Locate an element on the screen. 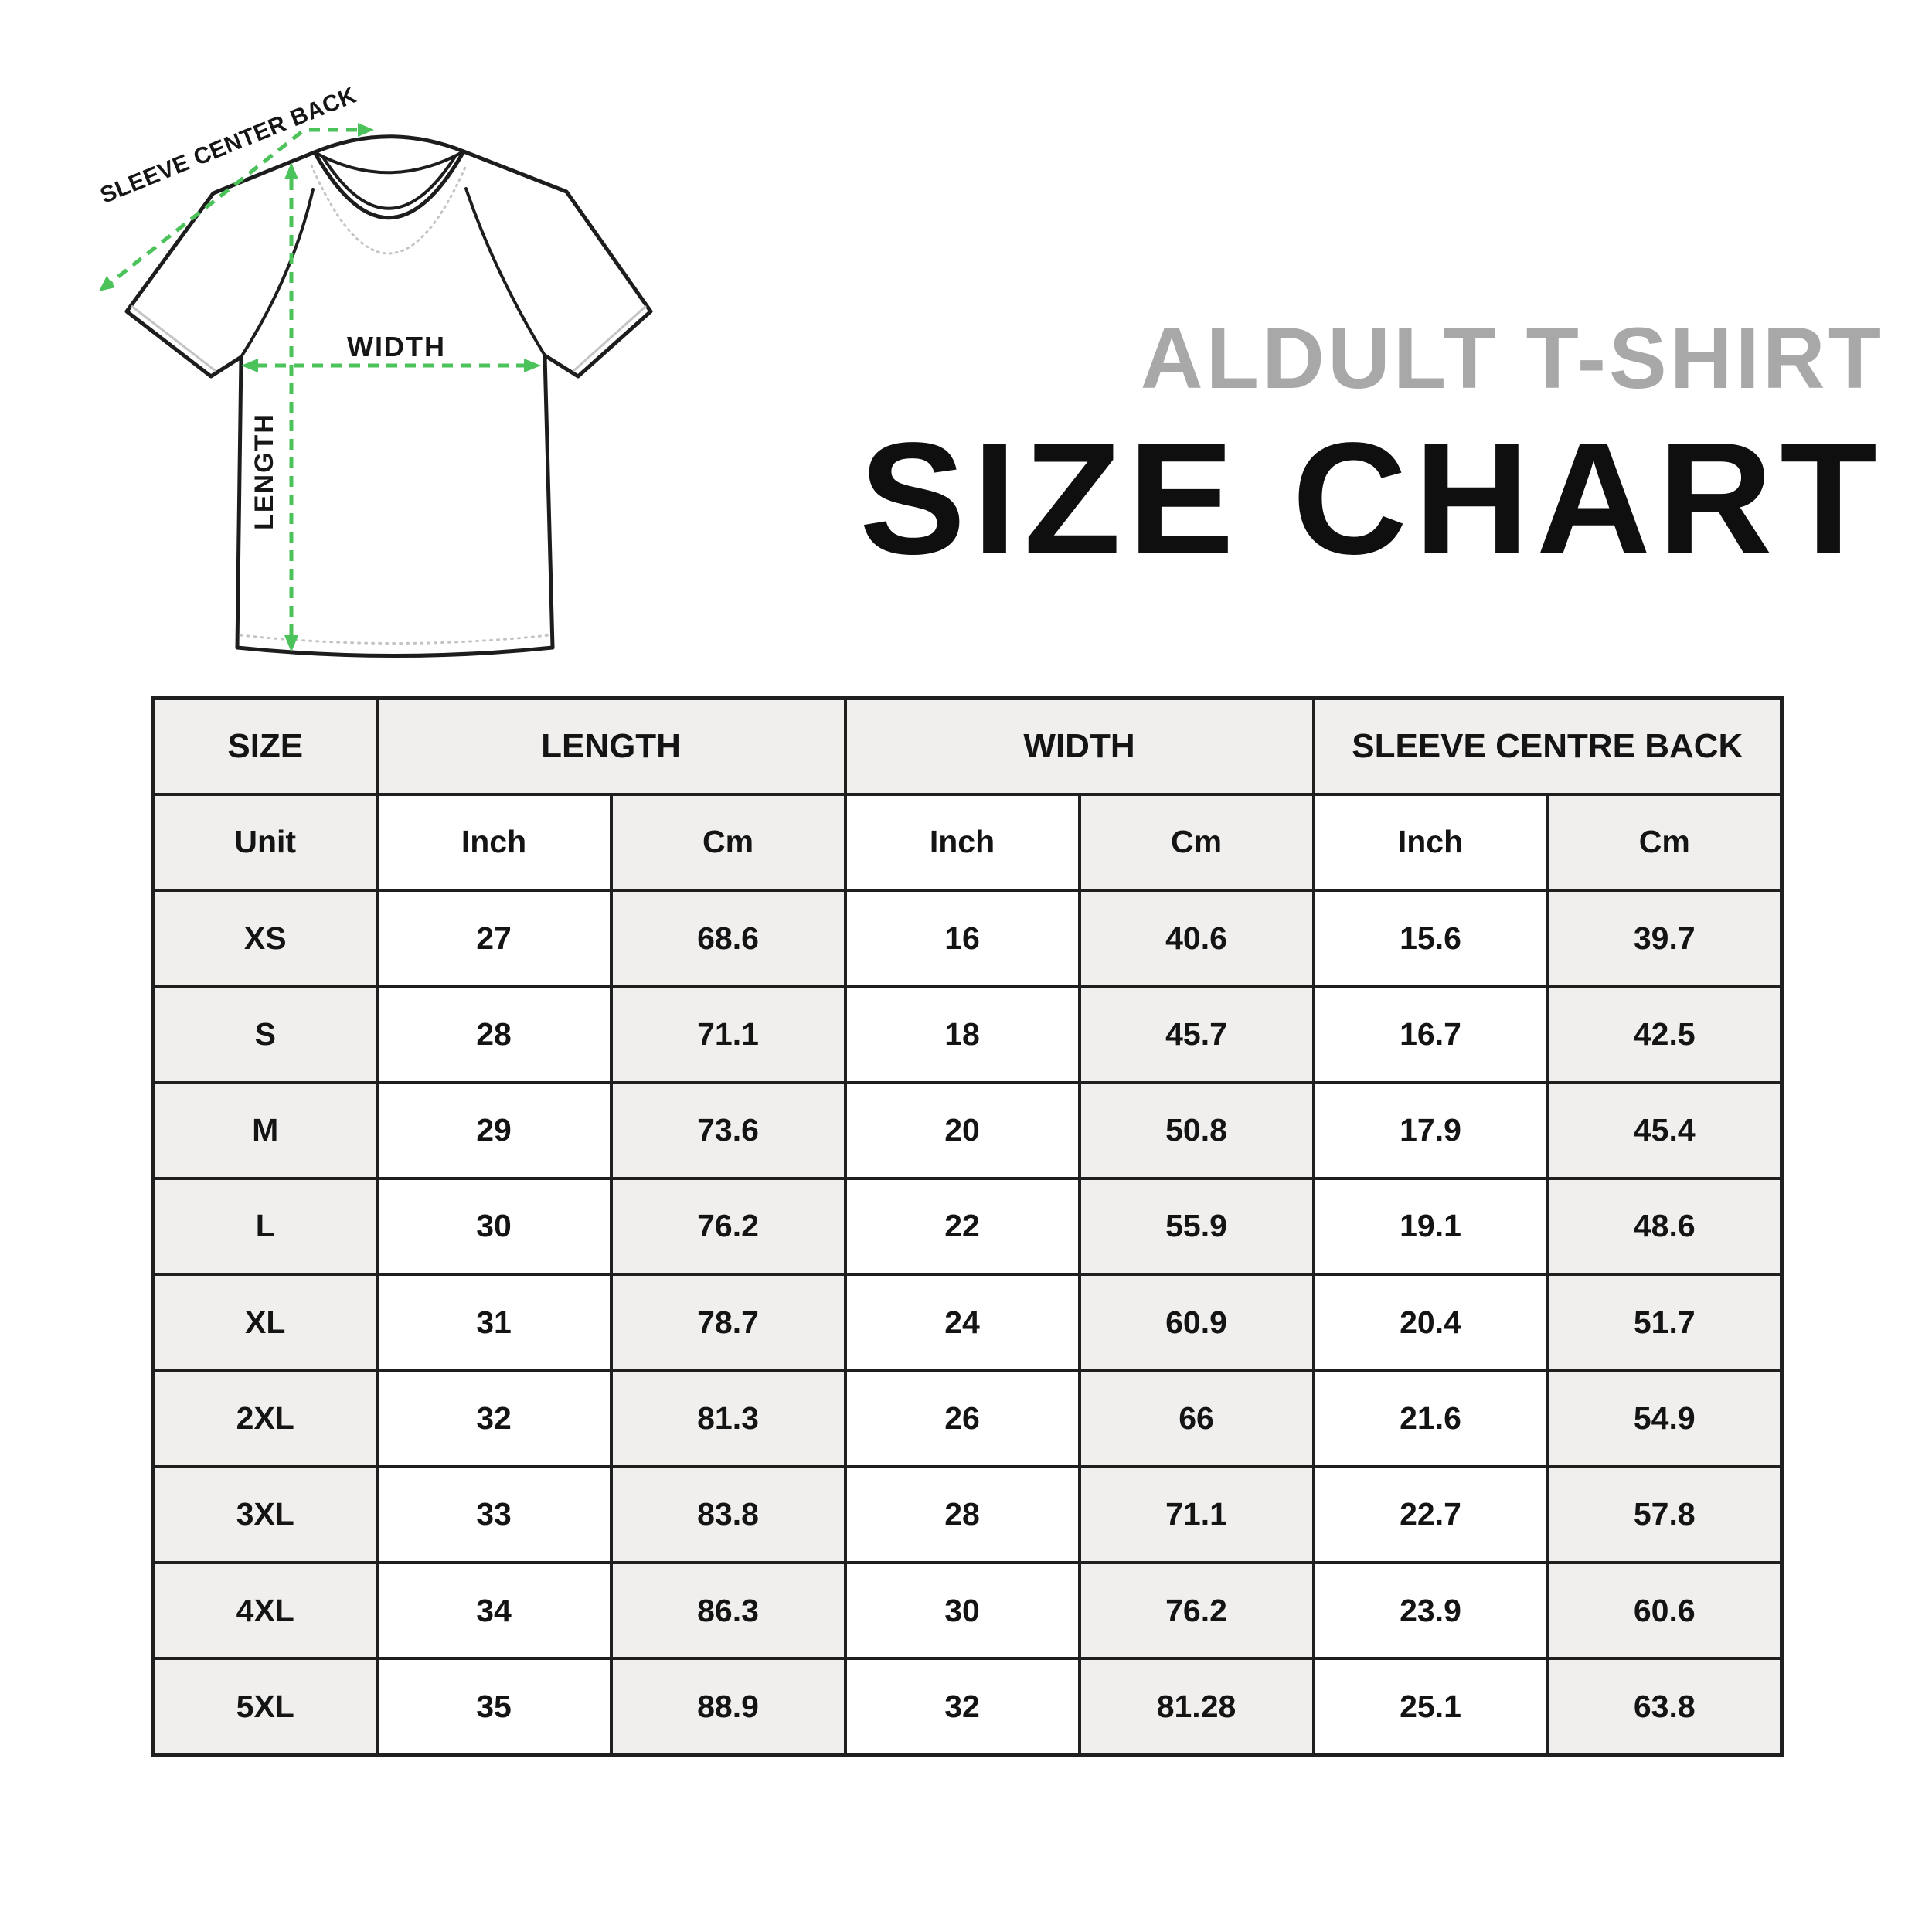  page-subtitle: ALDULT T-SHIRT is located at coordinates (1512, 358).